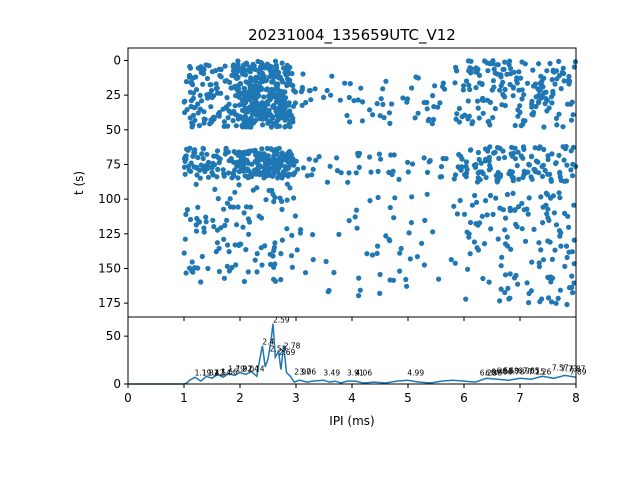  What do you see at coordinates (510, 370) in the screenshot?
I see `peak-label: 6.68` at bounding box center [510, 370].